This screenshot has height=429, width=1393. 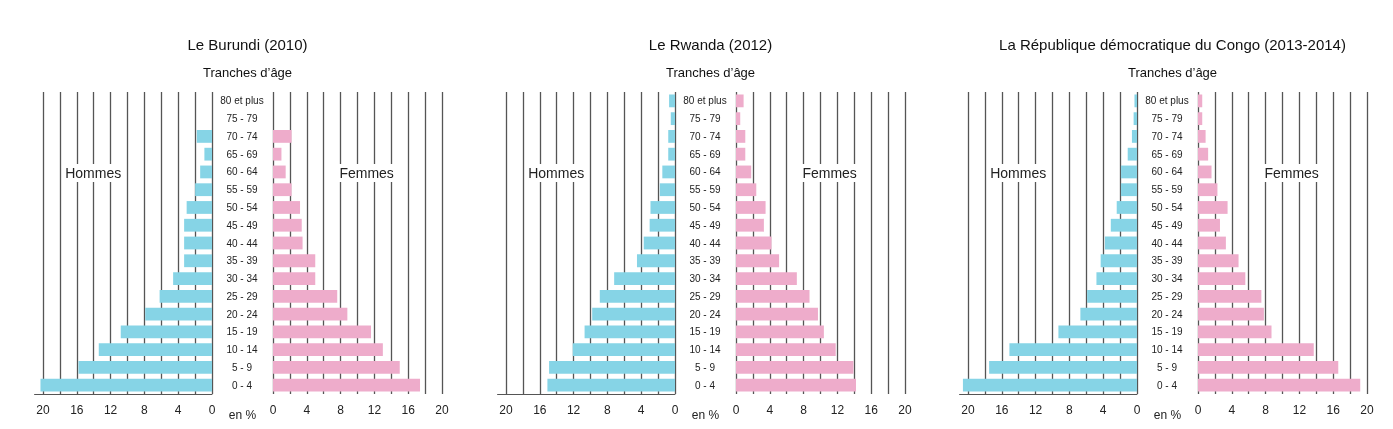 What do you see at coordinates (573, 410) in the screenshot?
I see `x-tick-label: 12` at bounding box center [573, 410].